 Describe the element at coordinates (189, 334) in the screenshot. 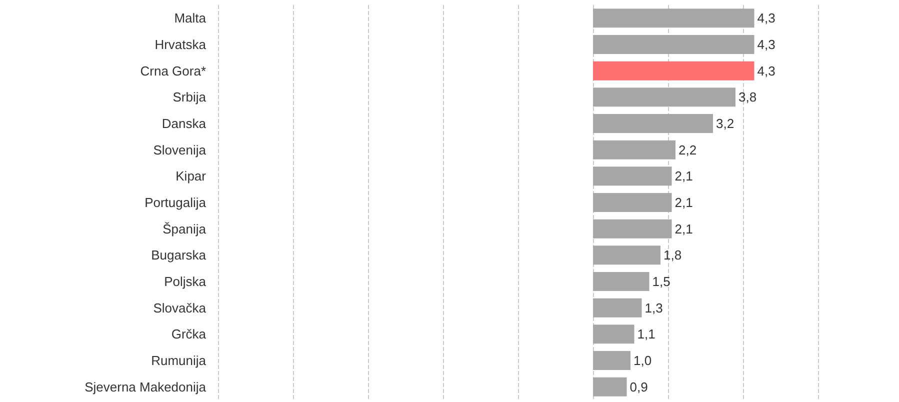

I see `y-tick-label: Grčka` at that location.